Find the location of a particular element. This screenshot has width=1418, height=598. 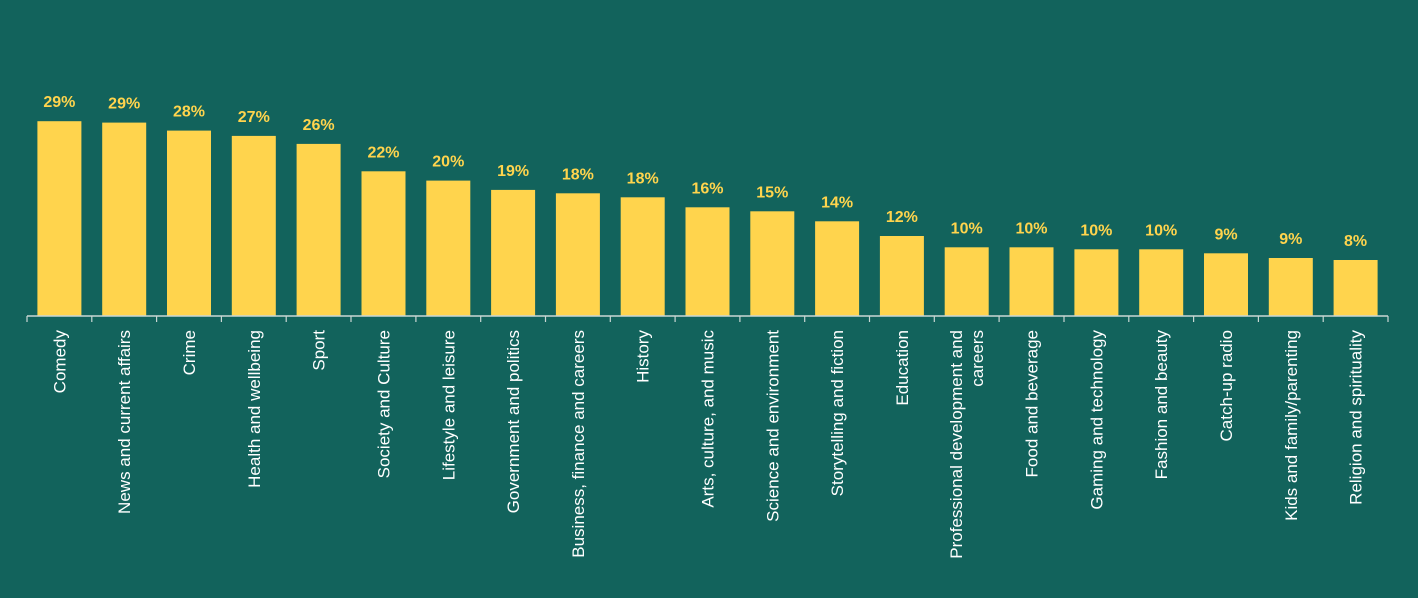

category-label-10: History is located at coordinates (643, 356).